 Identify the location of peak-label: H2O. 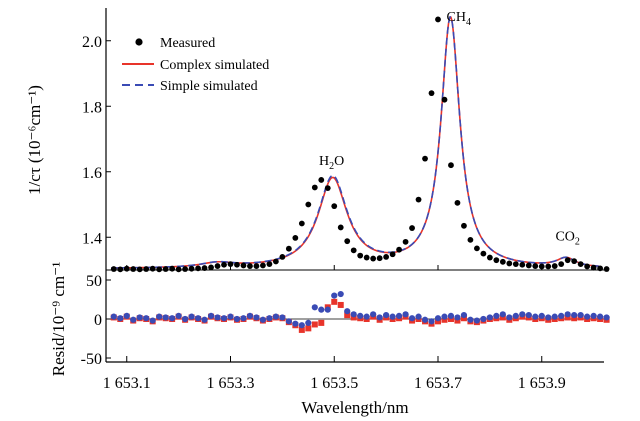
(331, 163).